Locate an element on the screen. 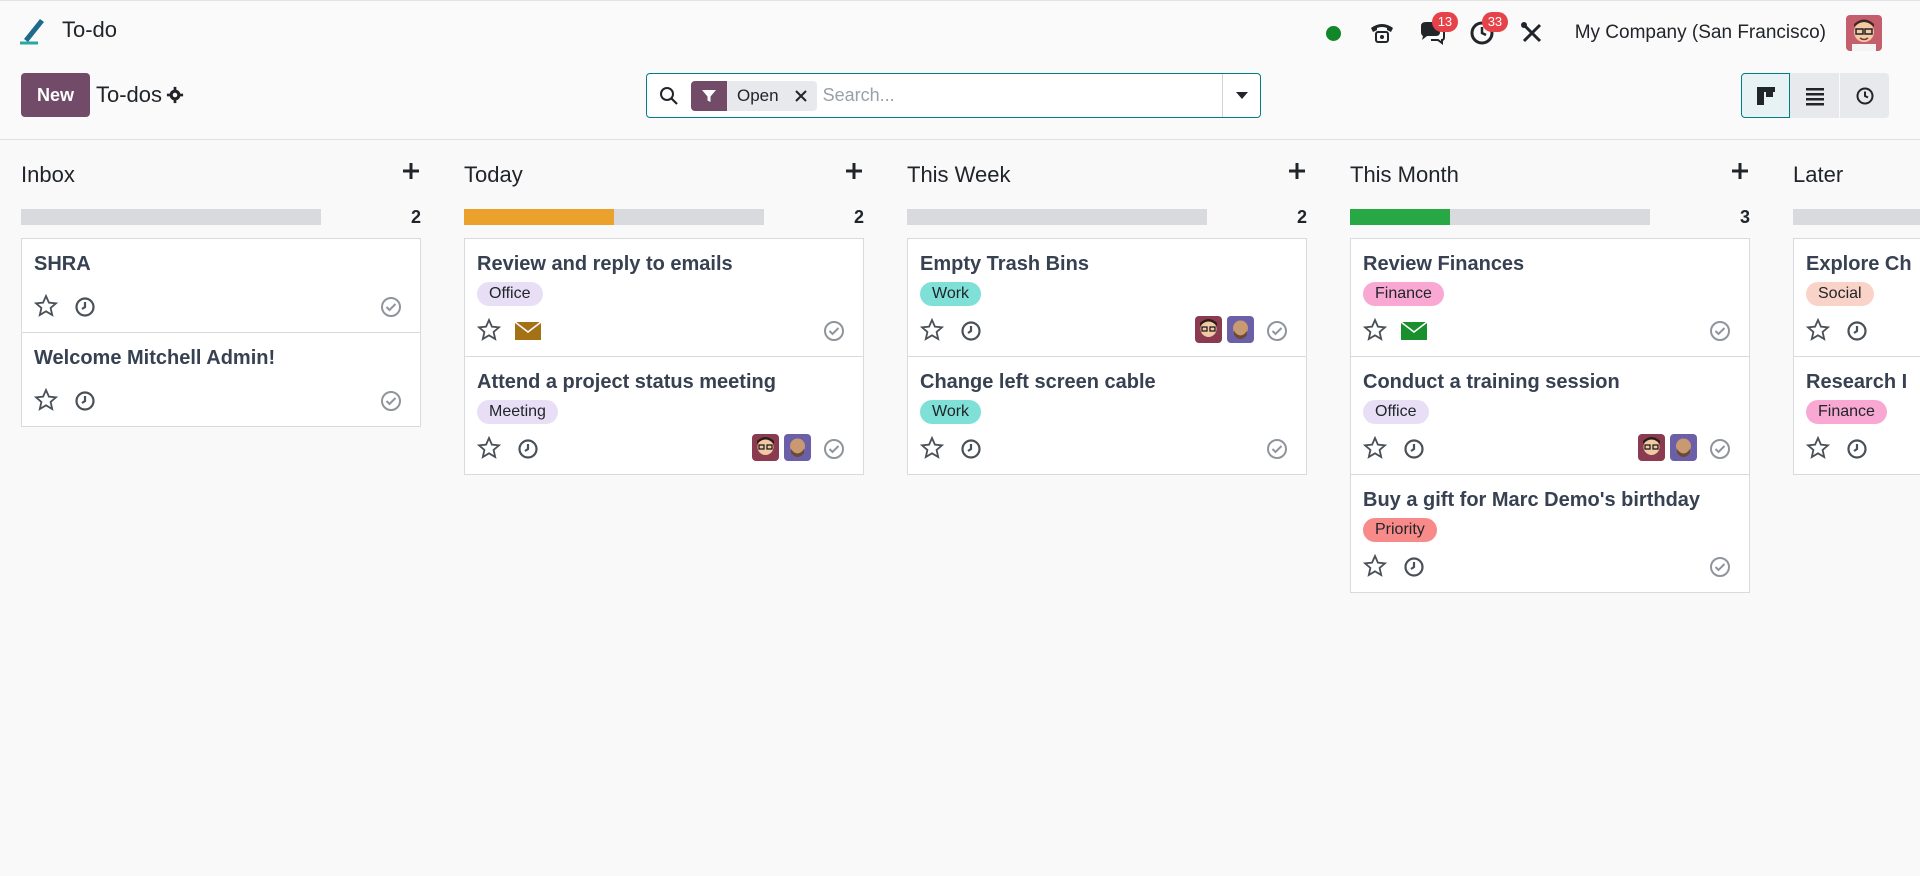  kanban-card: Change left screen cable Work is located at coordinates (1107, 415).